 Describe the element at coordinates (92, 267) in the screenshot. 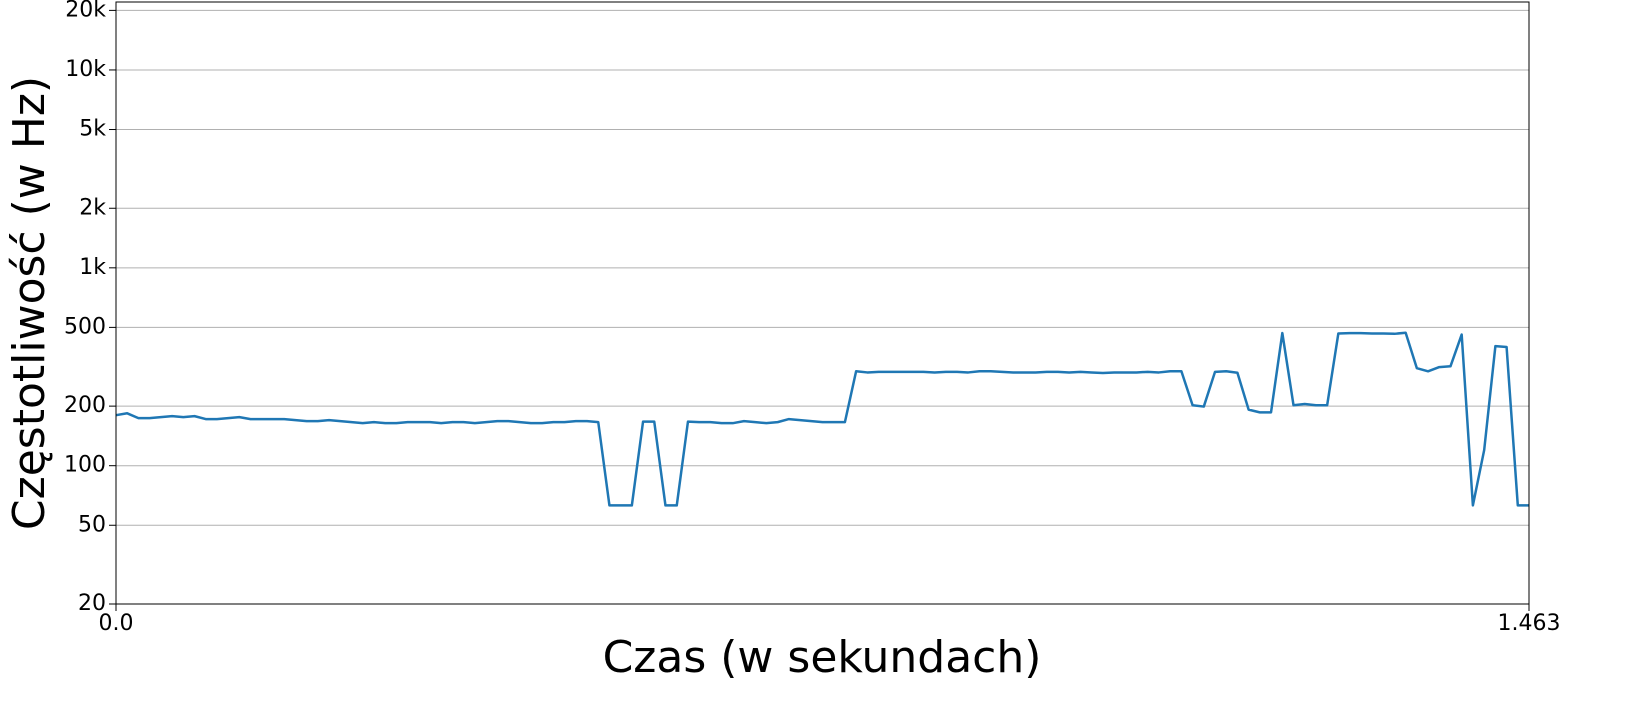

I see `y-tick-label: 1k` at that location.